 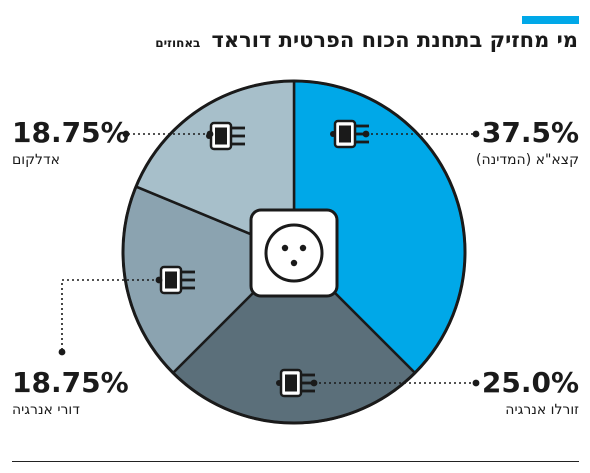 What do you see at coordinates (530, 382) in the screenshot?
I see `slice-value-label: 25.0%` at bounding box center [530, 382].